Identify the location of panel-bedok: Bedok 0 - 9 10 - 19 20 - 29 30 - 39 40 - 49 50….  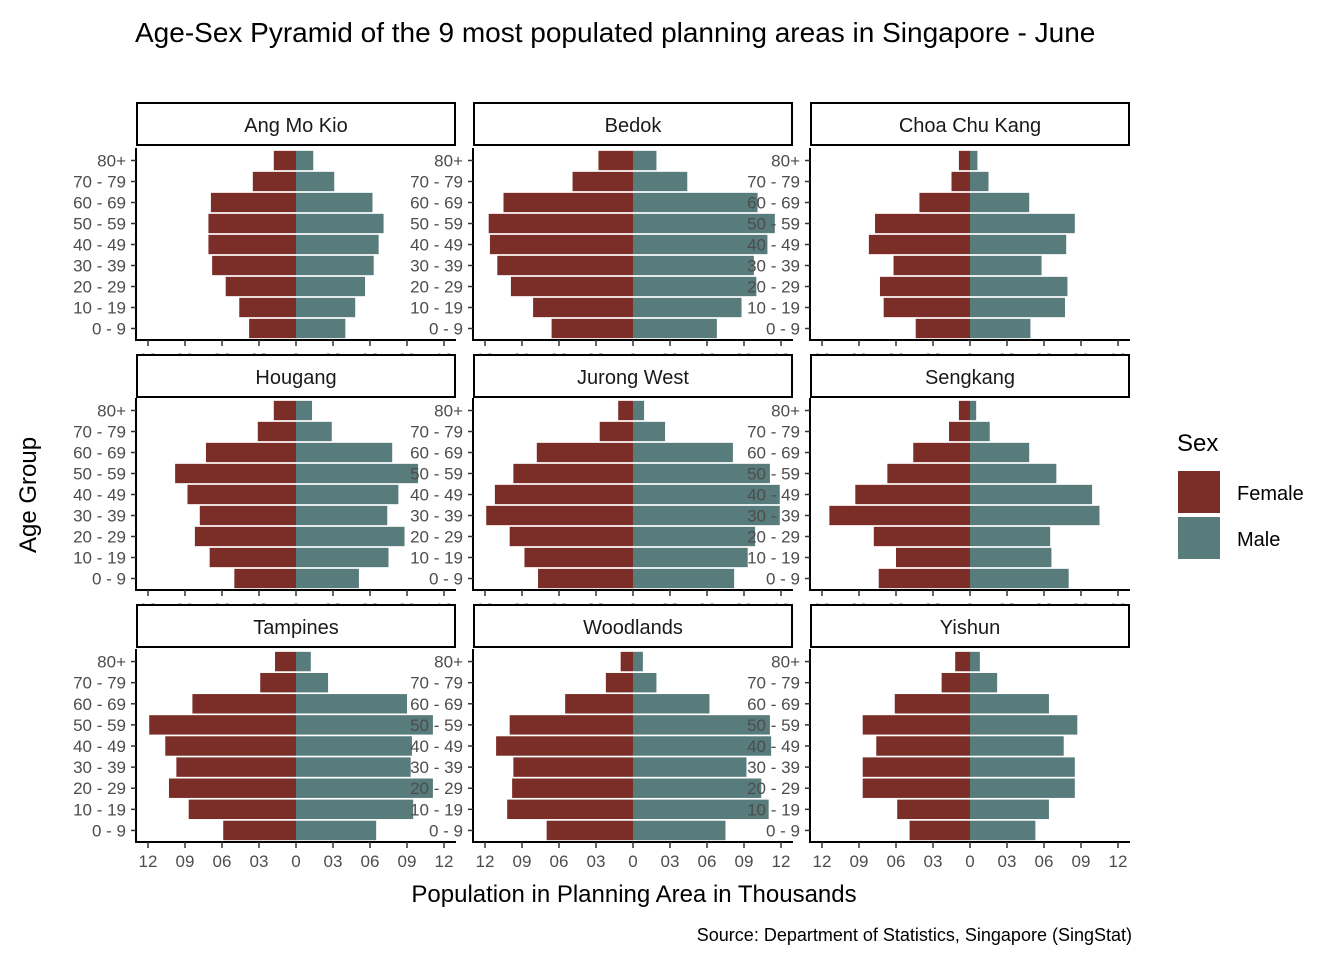
(601, 235).